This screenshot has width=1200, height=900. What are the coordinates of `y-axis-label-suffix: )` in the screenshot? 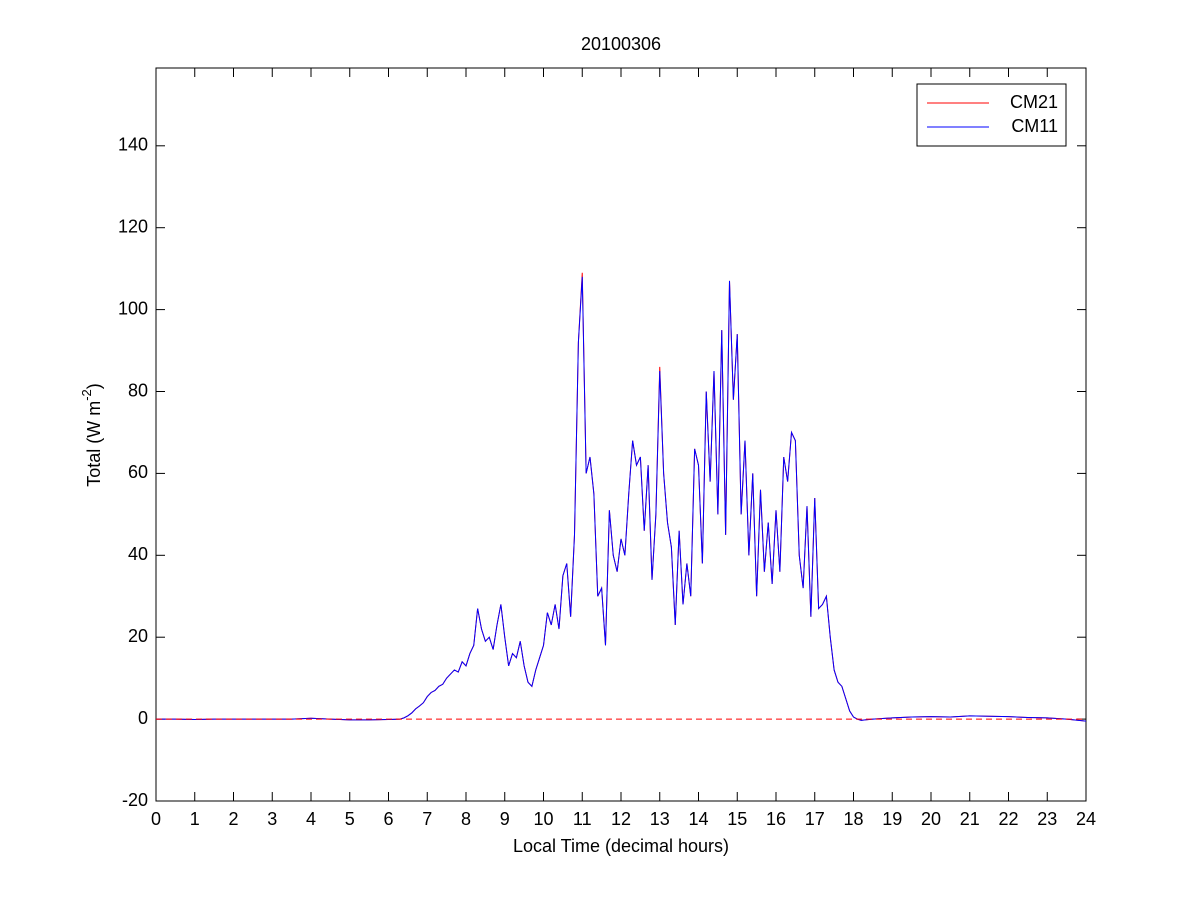 It's located at (94, 386).